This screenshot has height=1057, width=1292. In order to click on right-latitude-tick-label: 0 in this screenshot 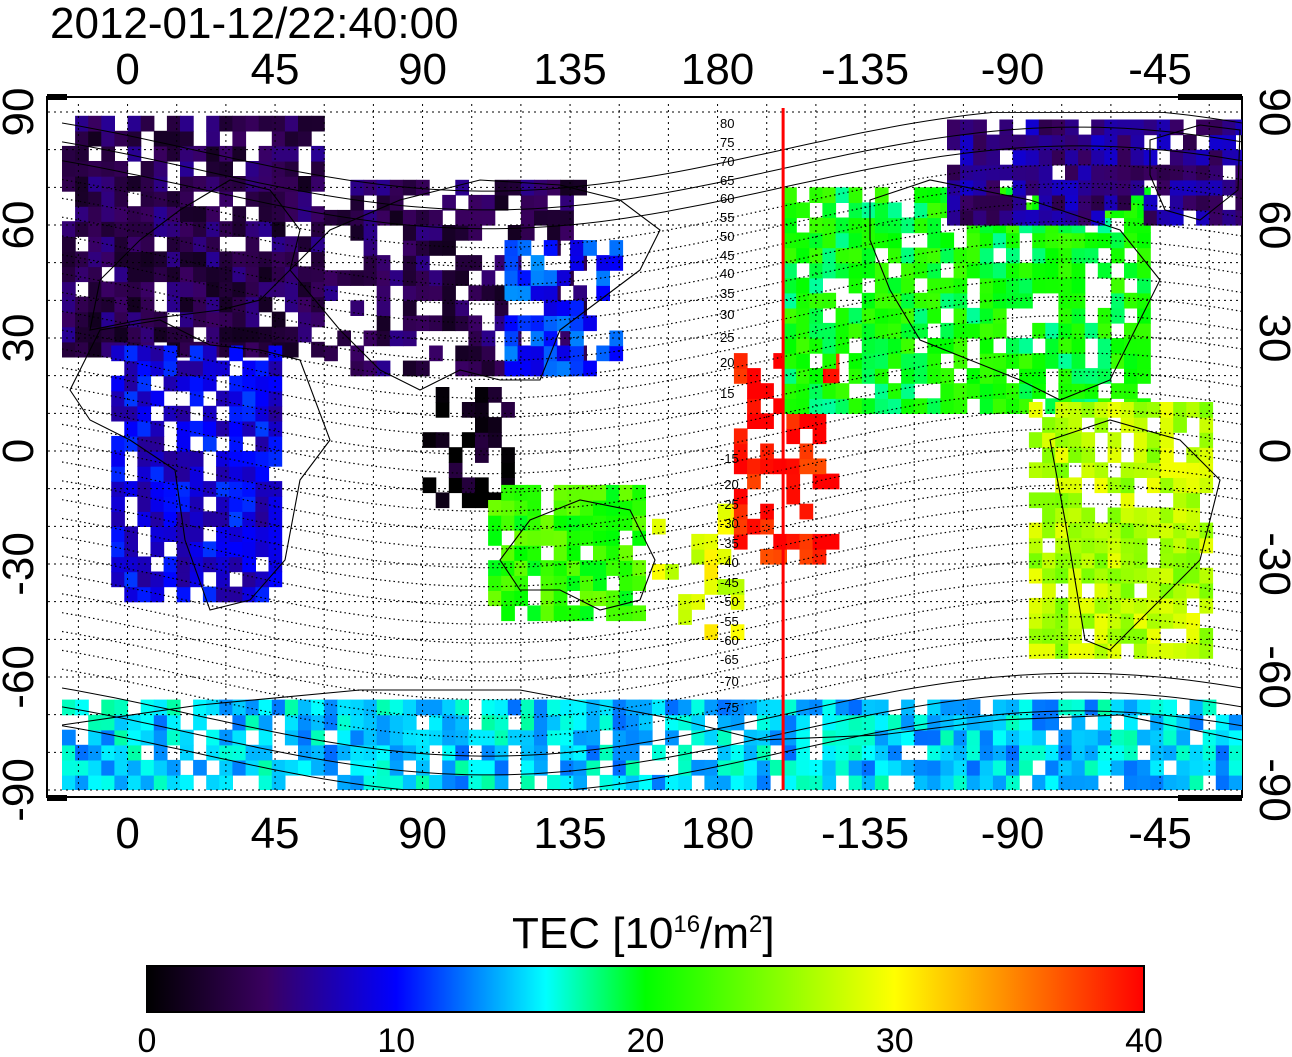, I will do `click(1271, 451)`.